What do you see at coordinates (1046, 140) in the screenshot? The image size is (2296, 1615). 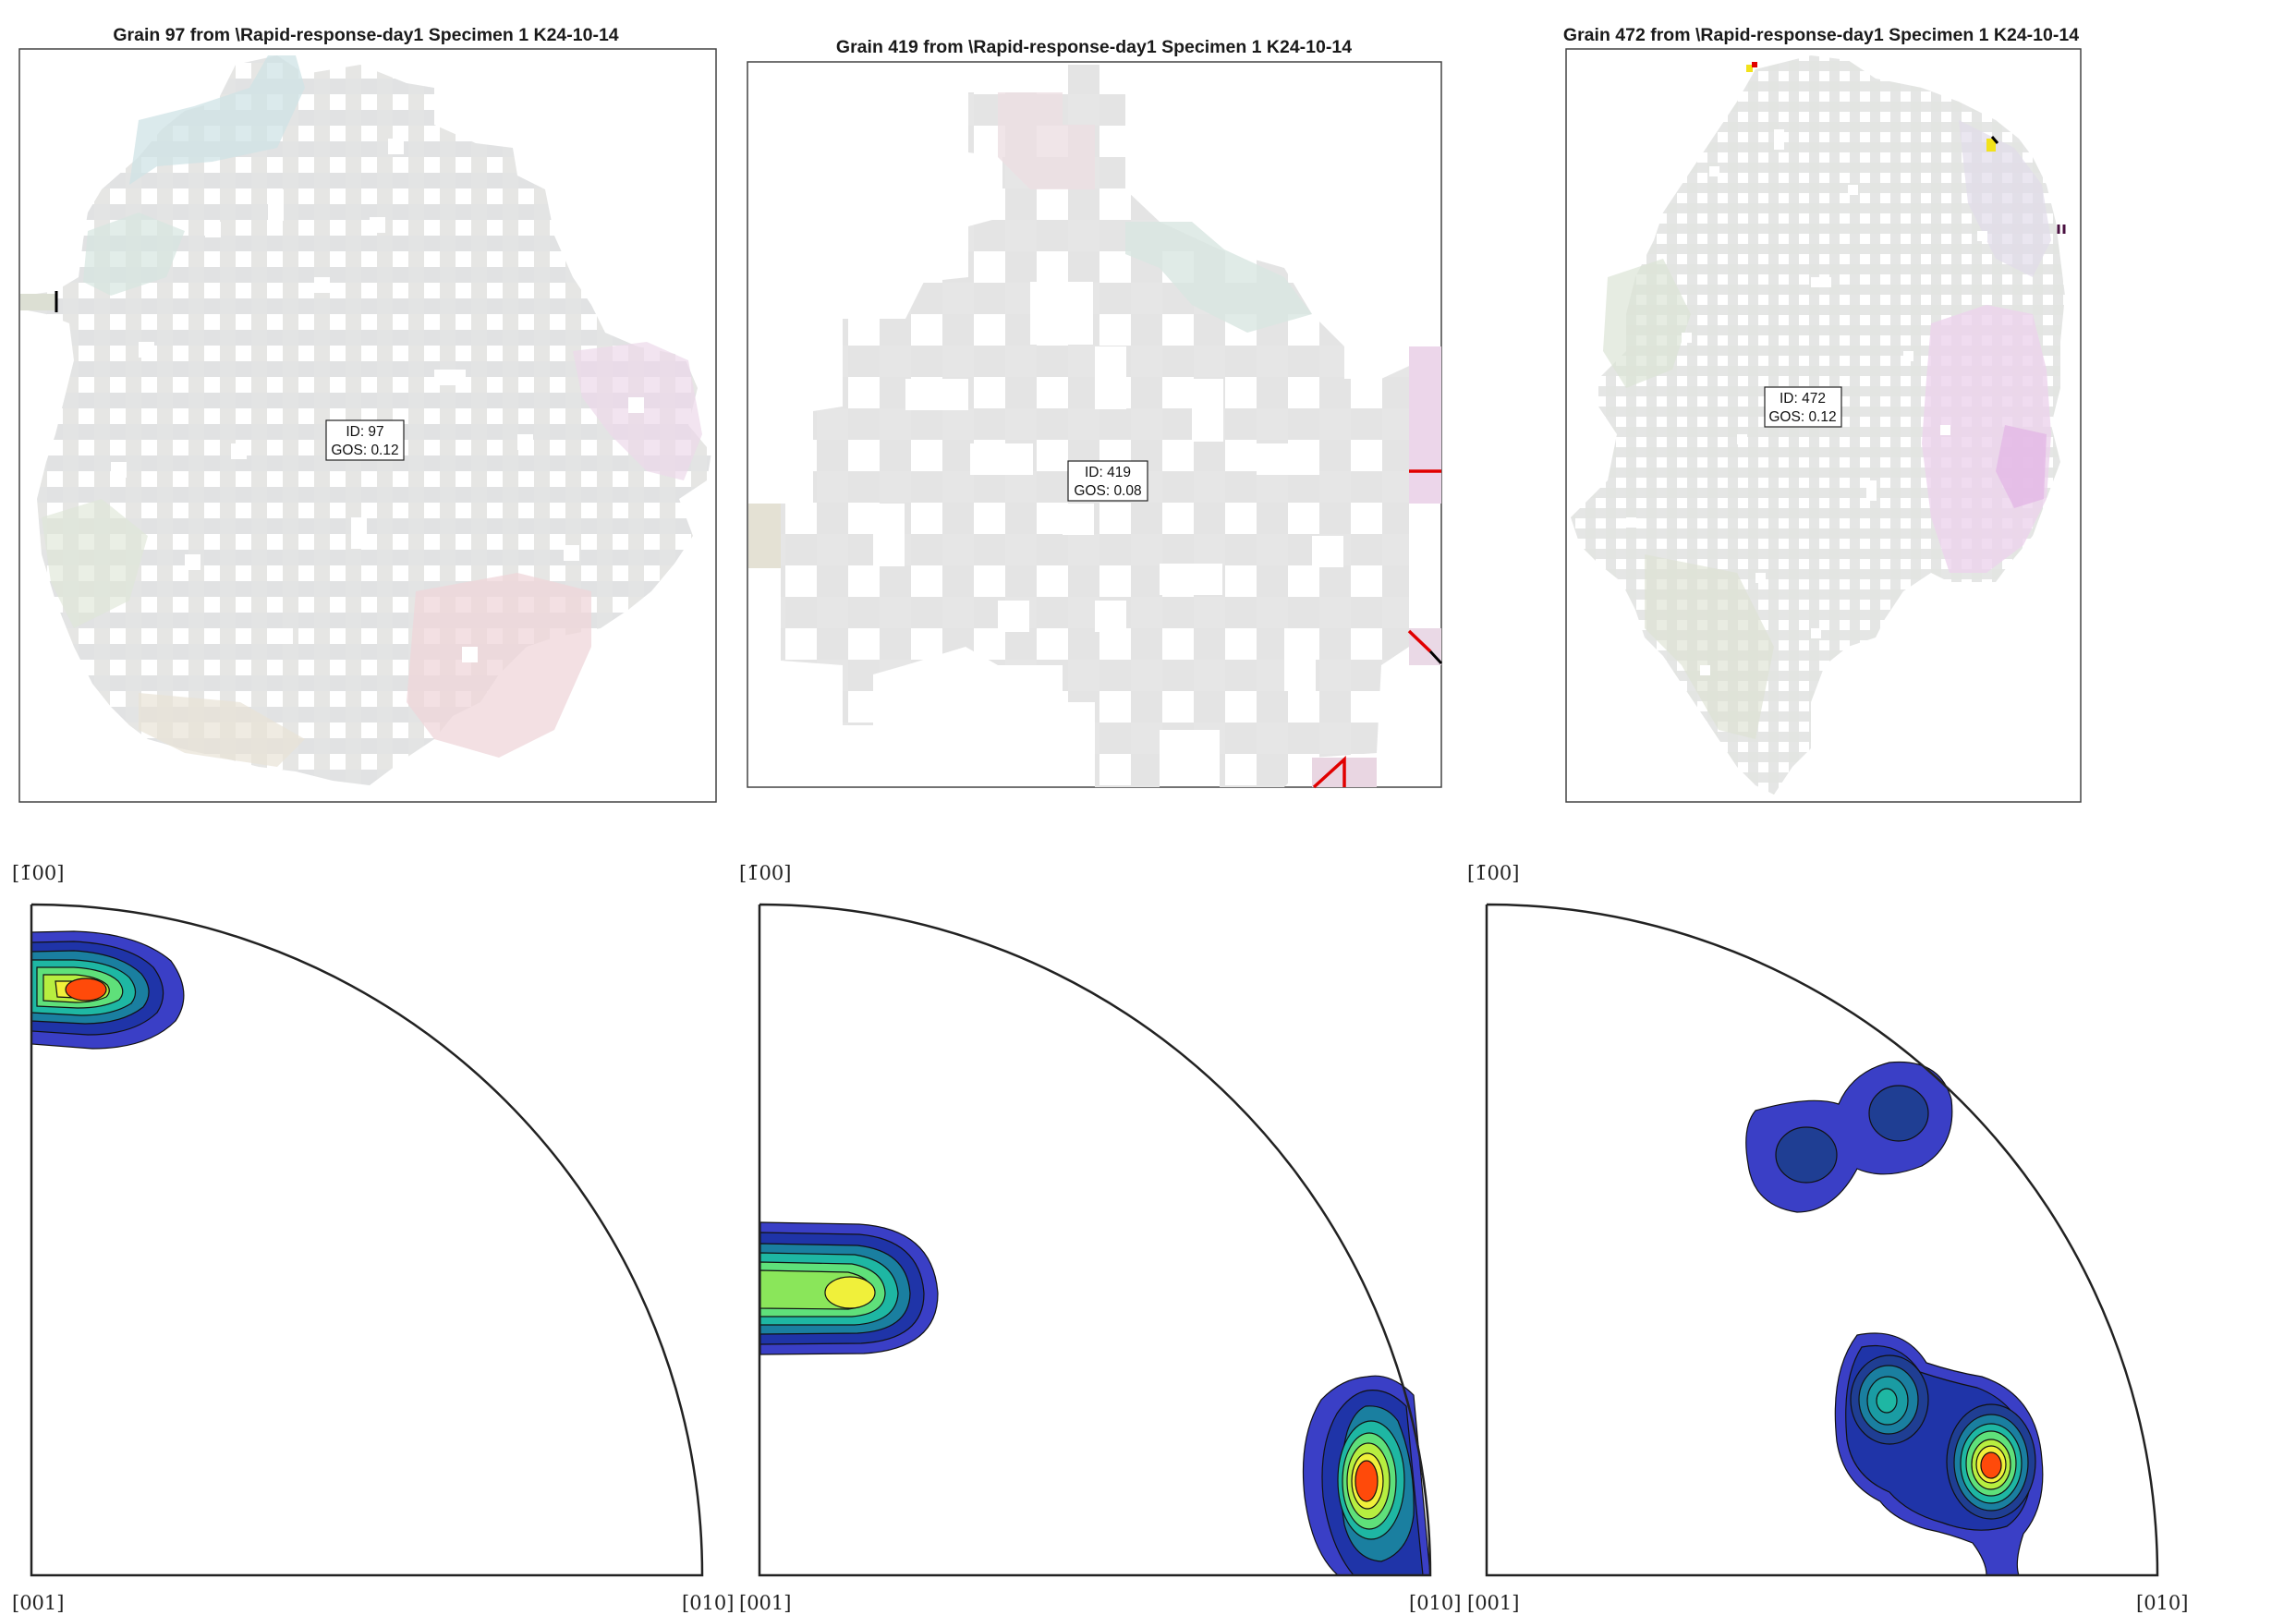 I see `tint-pink-top` at bounding box center [1046, 140].